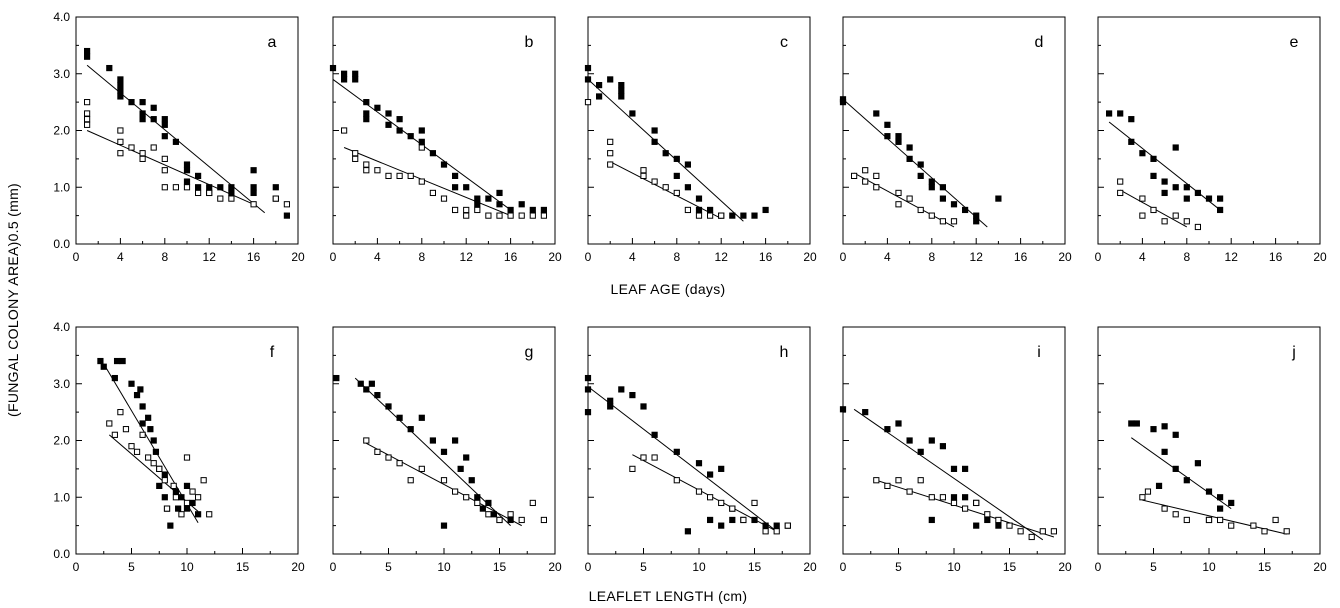  What do you see at coordinates (61, 327) in the screenshot?
I see `y-tick-label: 4.0` at bounding box center [61, 327].